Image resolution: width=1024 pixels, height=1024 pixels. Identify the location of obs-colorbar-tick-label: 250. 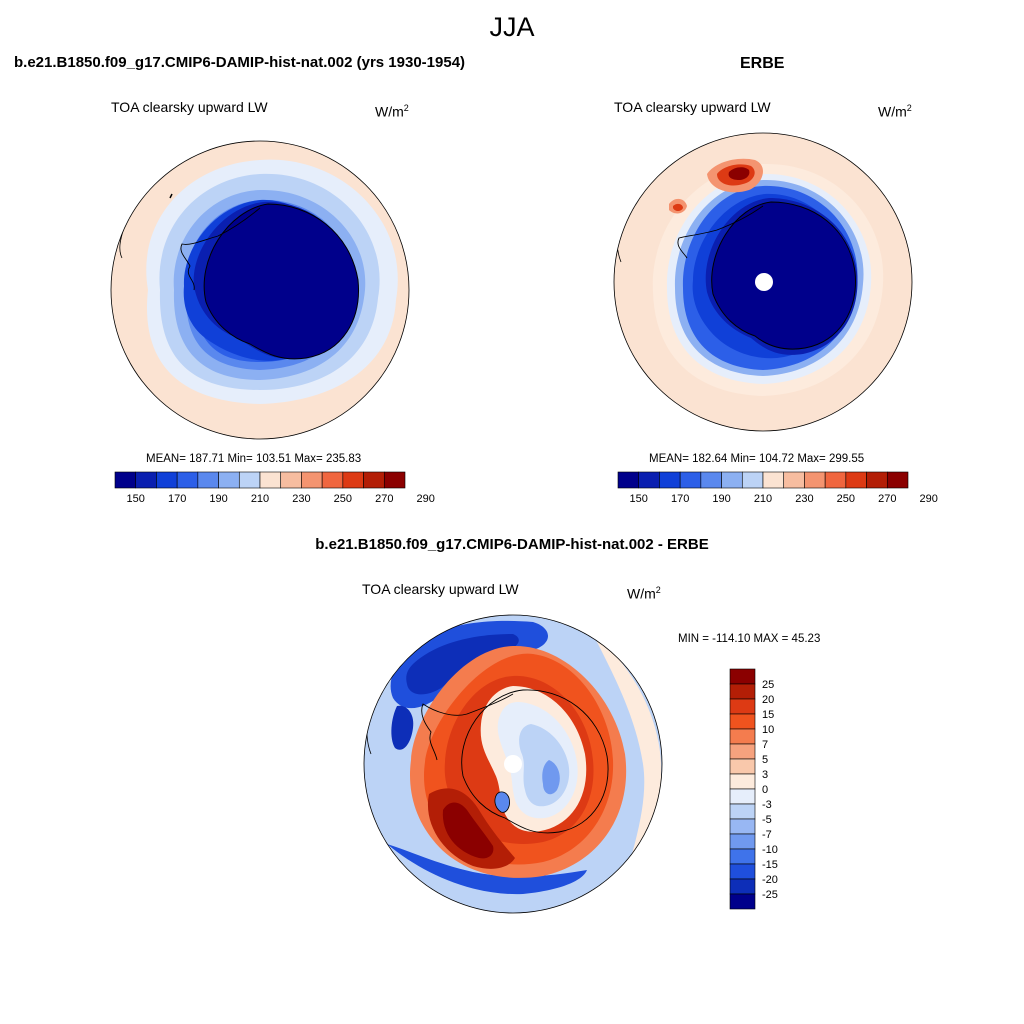
(846, 499).